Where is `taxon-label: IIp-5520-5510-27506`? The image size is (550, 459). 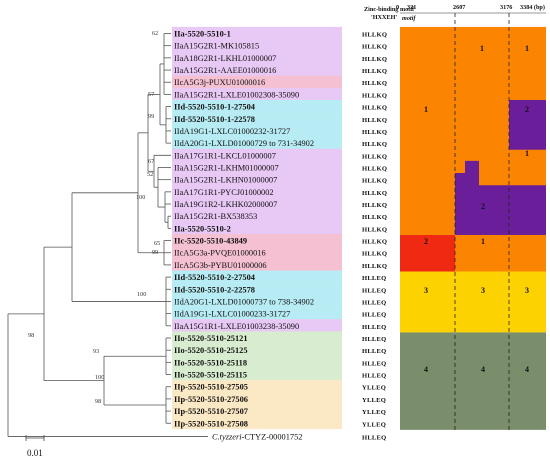
taxon-label: IIp-5520-5510-27506 is located at coordinates (211, 399).